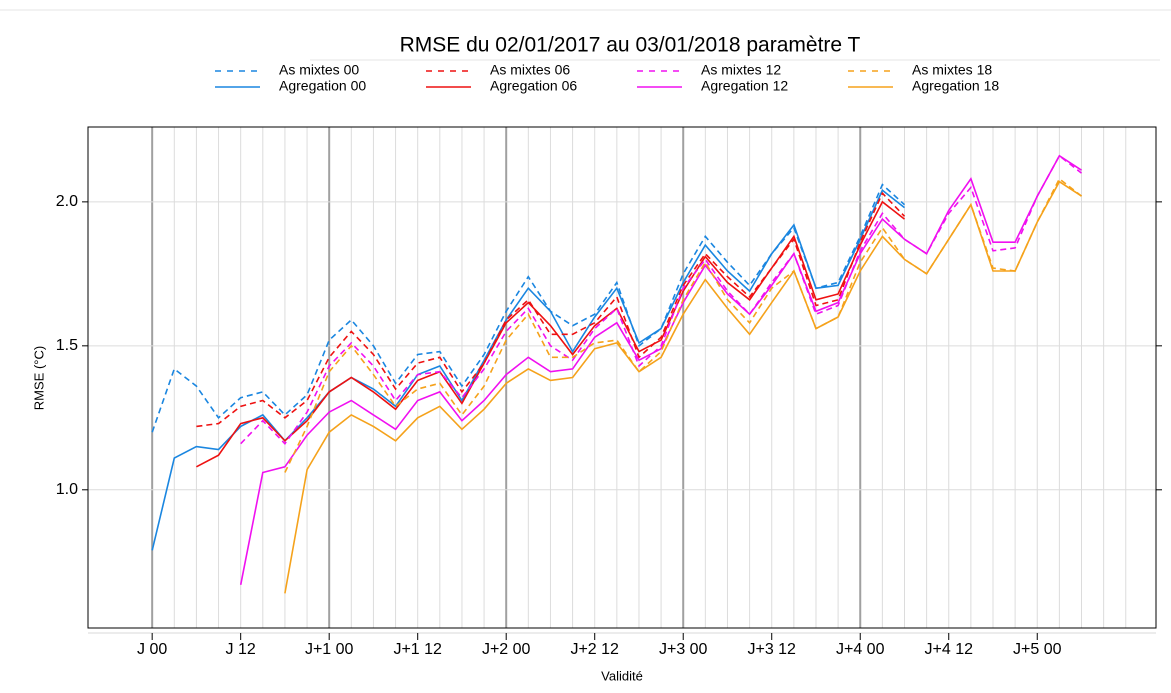 This screenshot has width=1171, height=693. I want to click on x-tick-label: J+5 00, so click(1037, 649).